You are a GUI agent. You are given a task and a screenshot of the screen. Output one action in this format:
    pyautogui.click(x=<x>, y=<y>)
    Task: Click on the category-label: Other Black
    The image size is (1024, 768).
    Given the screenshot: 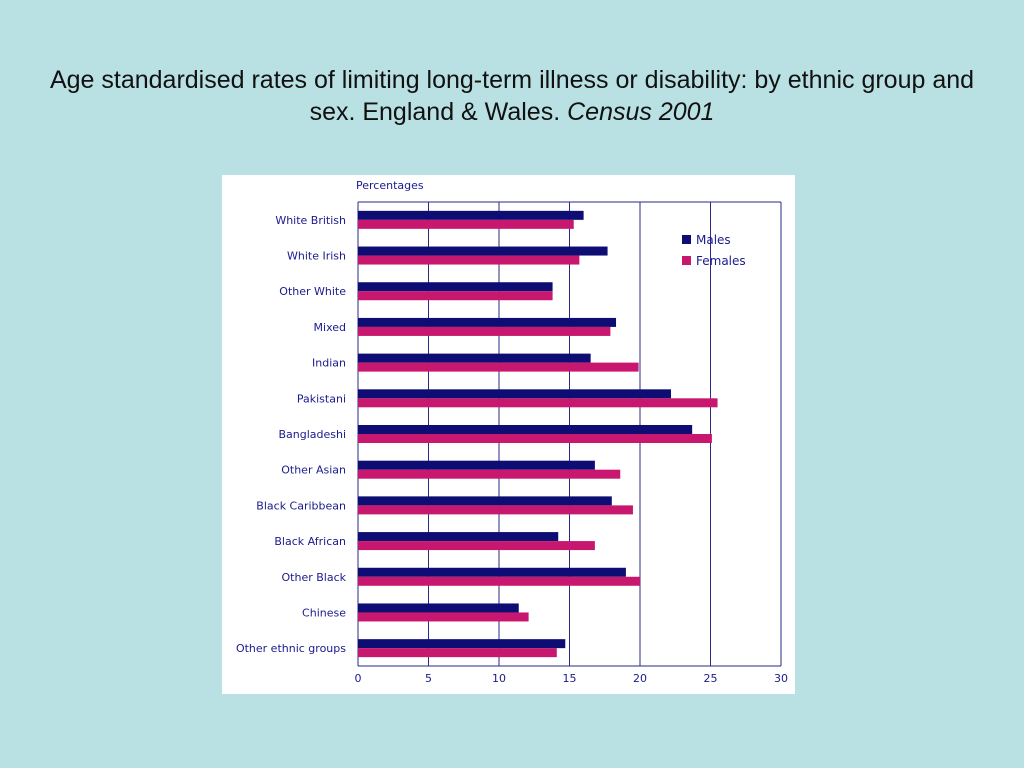 What is the action you would take?
    pyautogui.click(x=314, y=577)
    